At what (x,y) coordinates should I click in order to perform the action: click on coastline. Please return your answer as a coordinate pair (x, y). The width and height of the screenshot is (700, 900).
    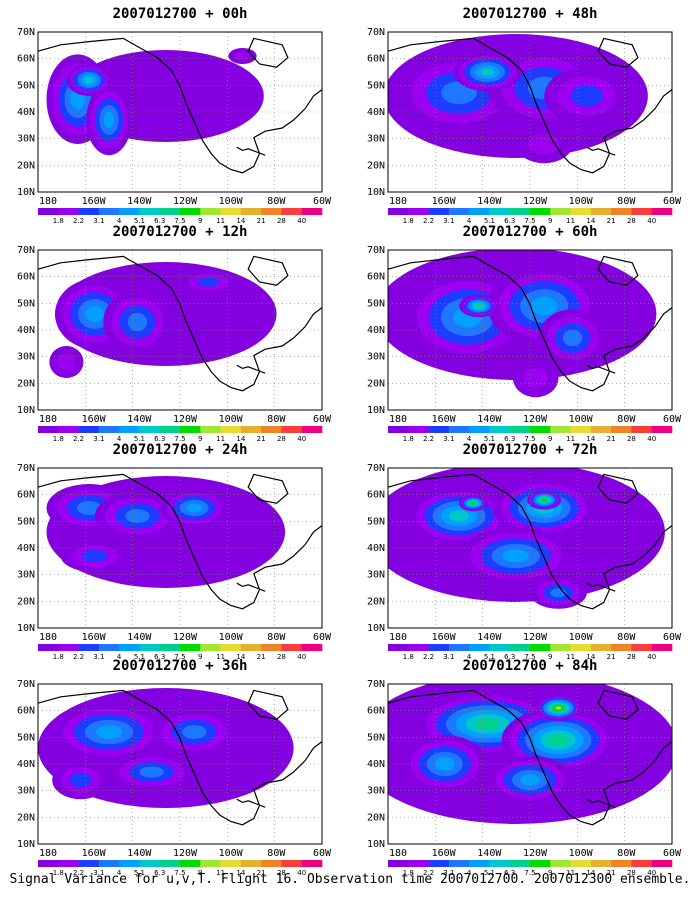
    Looking at the image, I should click on (180, 323).